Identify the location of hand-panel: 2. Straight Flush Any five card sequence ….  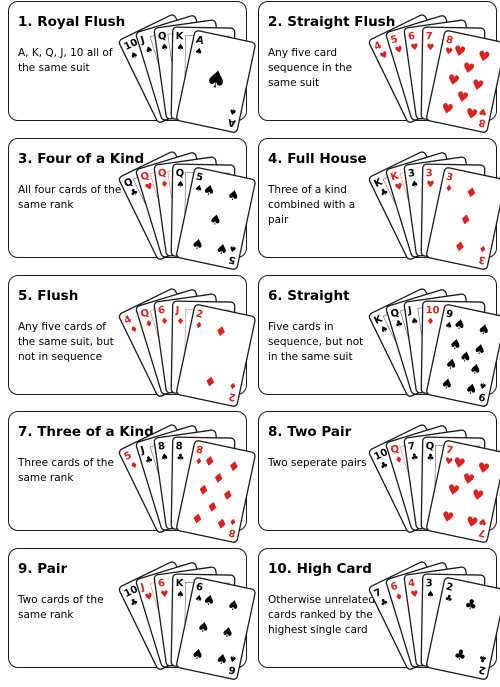
(377, 61).